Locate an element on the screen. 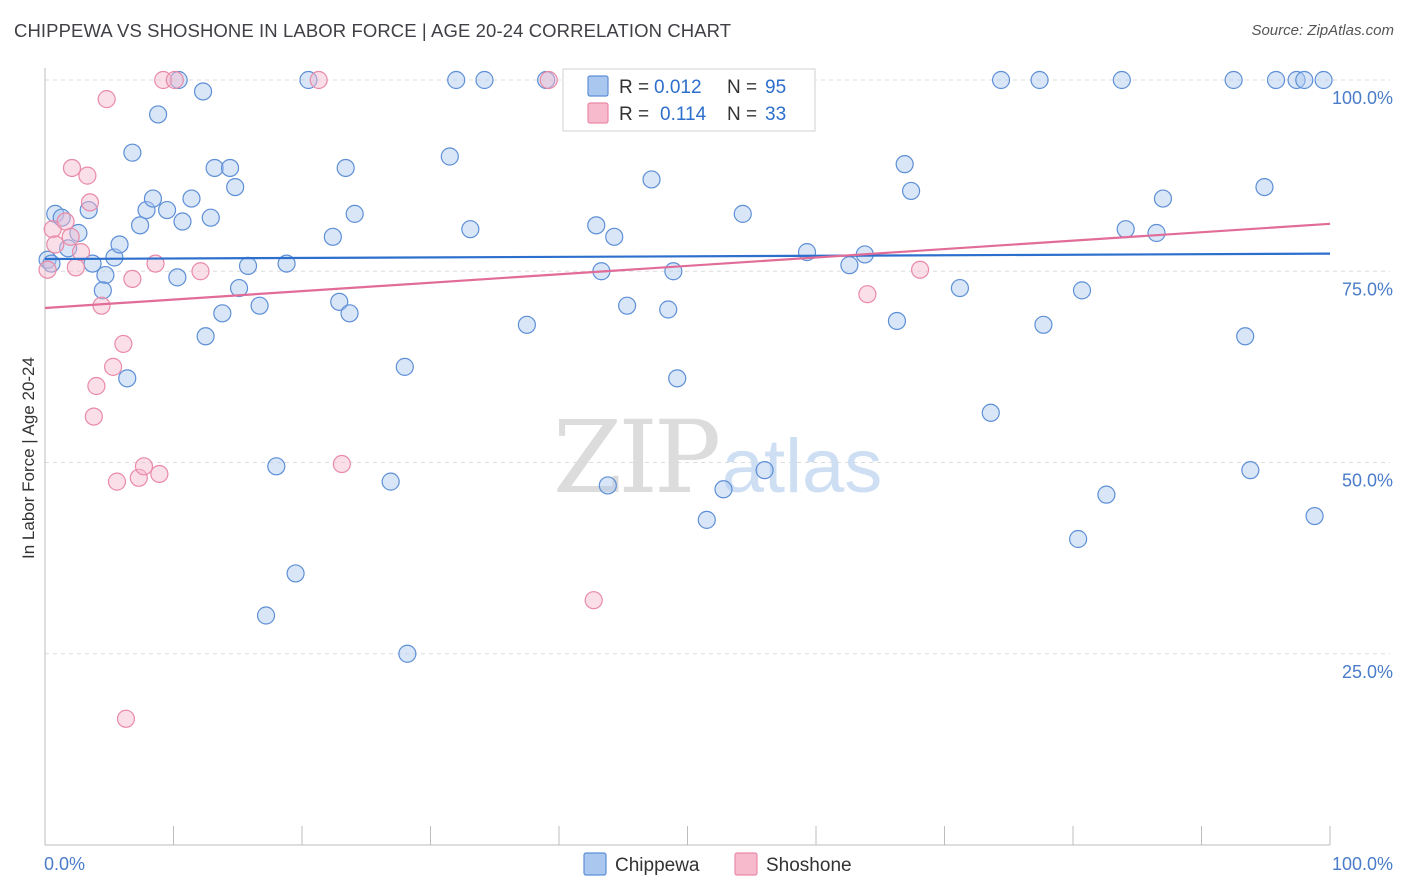  stats-r-label-chippewa: R = is located at coordinates (634, 87).